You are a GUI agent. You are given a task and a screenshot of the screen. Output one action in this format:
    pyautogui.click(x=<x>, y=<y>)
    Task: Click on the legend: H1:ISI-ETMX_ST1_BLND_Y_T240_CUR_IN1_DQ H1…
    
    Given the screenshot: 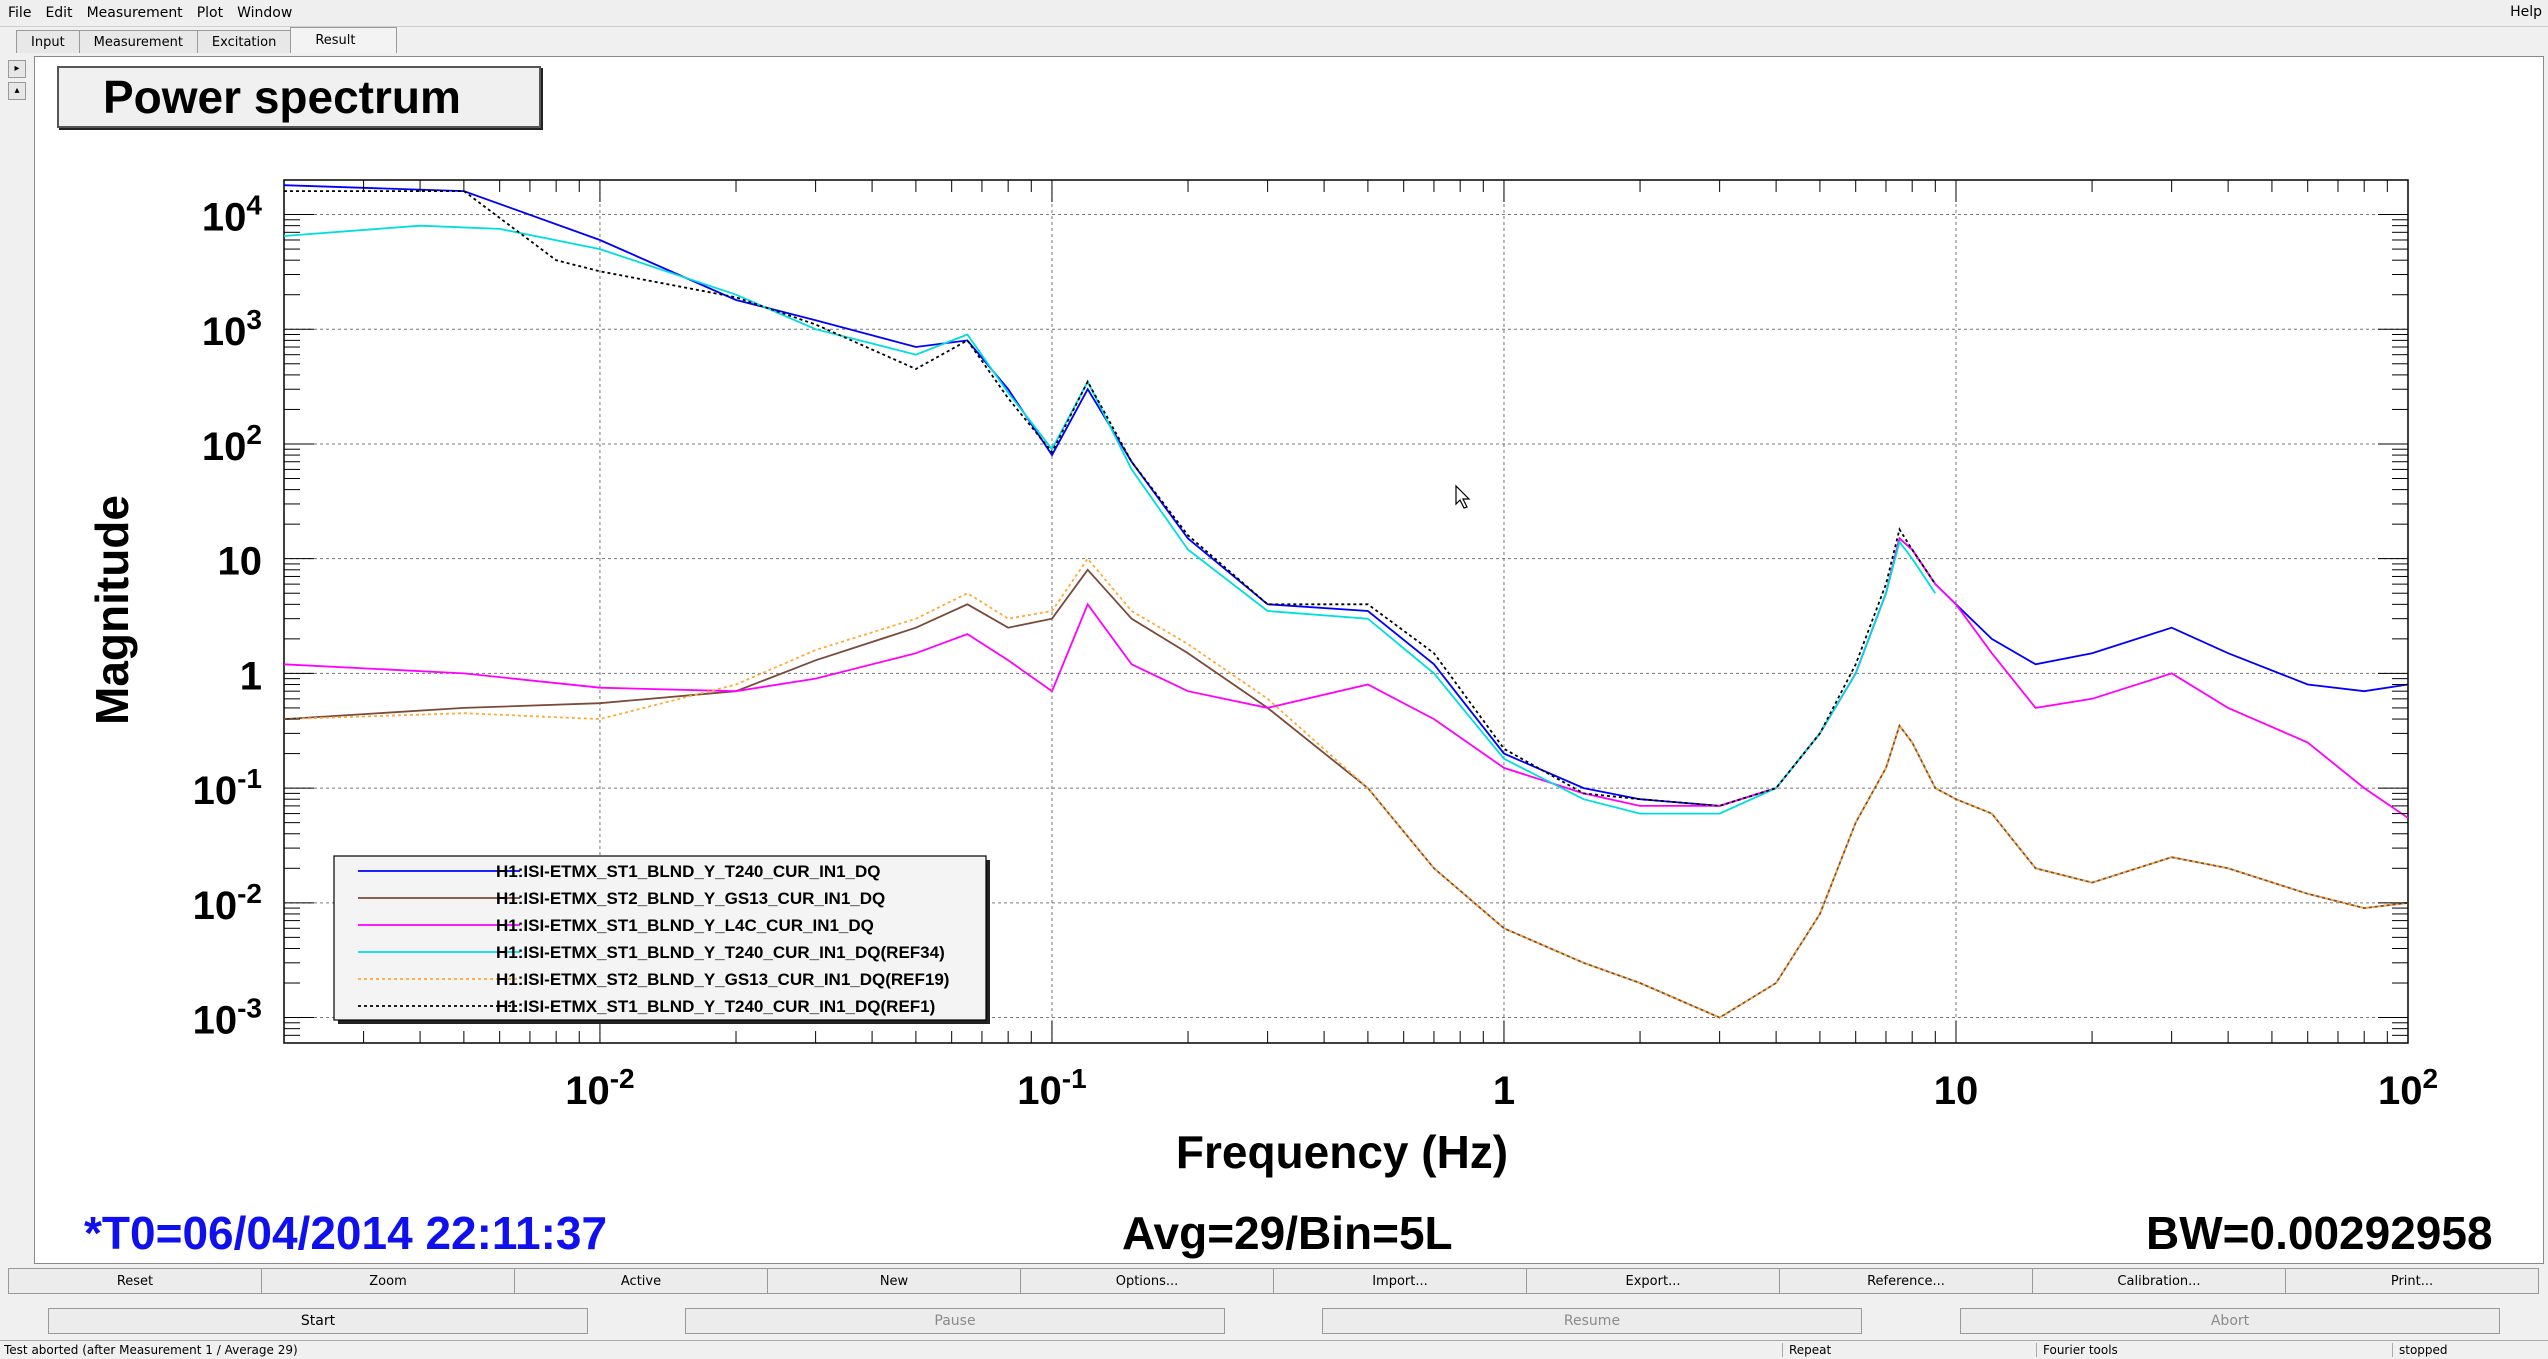 What is the action you would take?
    pyautogui.click(x=661, y=939)
    